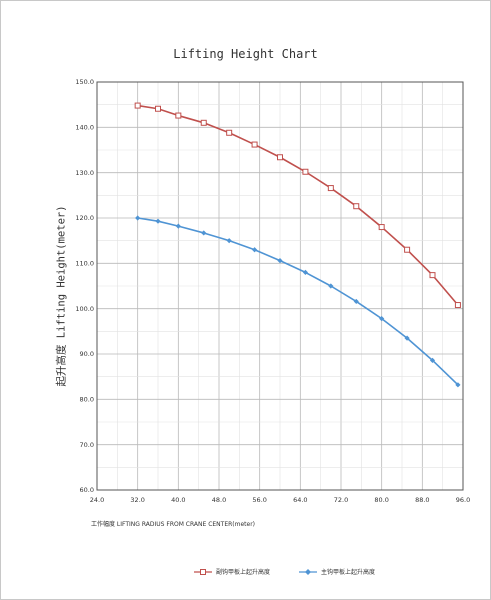 This screenshot has height=600, width=491. Describe the element at coordinates (308, 571) in the screenshot. I see `legend-diamond-marker-icon` at that location.